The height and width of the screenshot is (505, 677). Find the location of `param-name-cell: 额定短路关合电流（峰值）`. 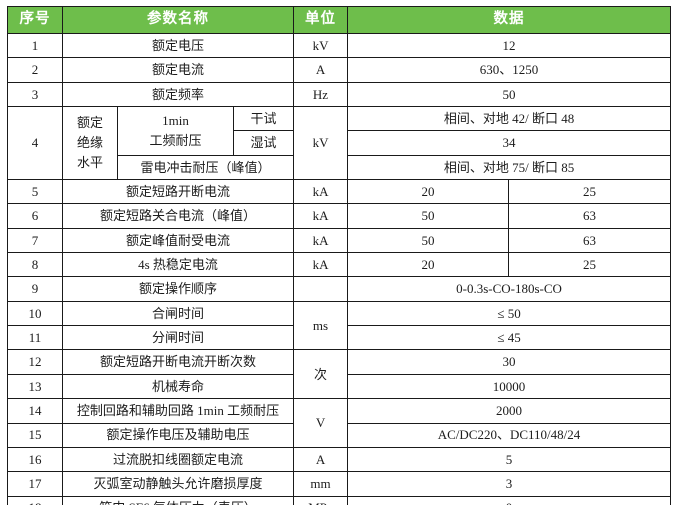

param-name-cell: 额定短路关合电流（峰值） is located at coordinates (178, 216).